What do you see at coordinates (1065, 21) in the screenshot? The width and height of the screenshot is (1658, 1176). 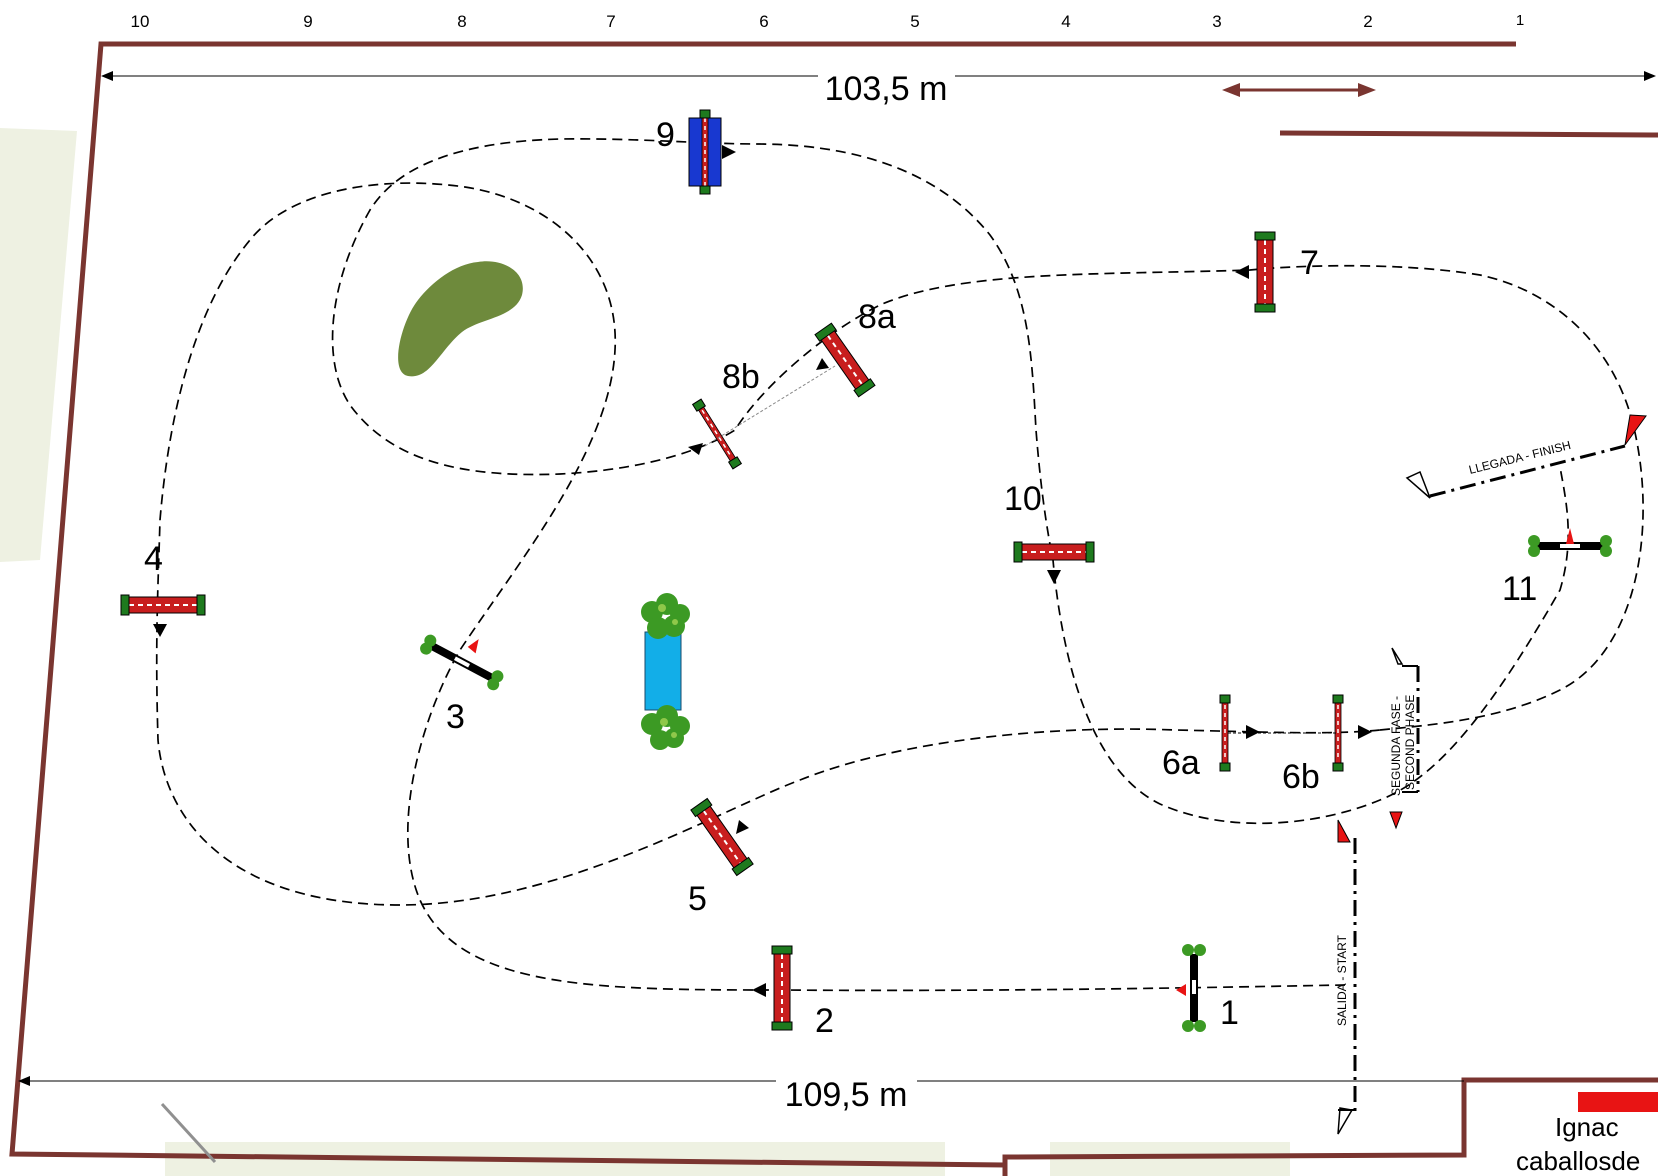 I see `ruler-mark: 4` at bounding box center [1065, 21].